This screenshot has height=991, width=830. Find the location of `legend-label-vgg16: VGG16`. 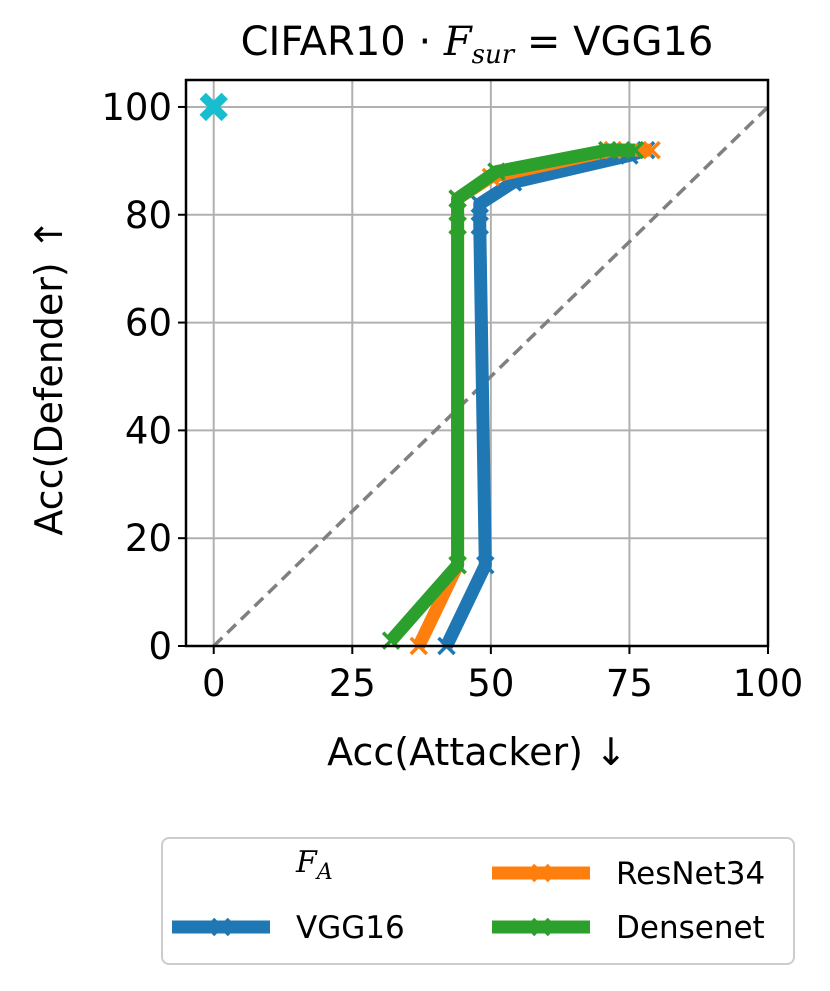

legend-label-vgg16: VGG16 is located at coordinates (350, 928).